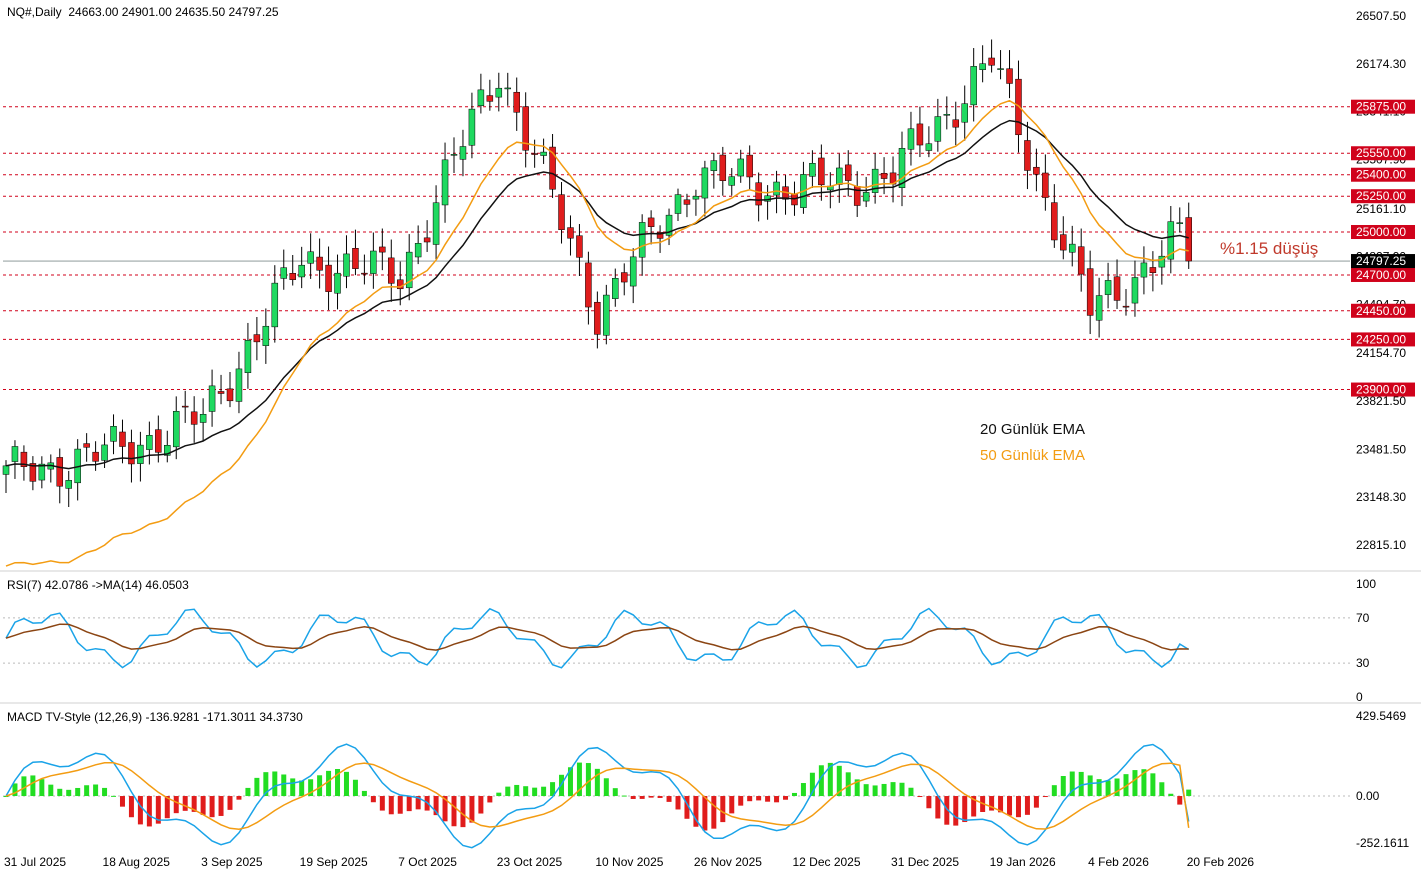  What do you see at coordinates (1381, 196) in the screenshot?
I see `level-tag-label: 25250.00` at bounding box center [1381, 196].